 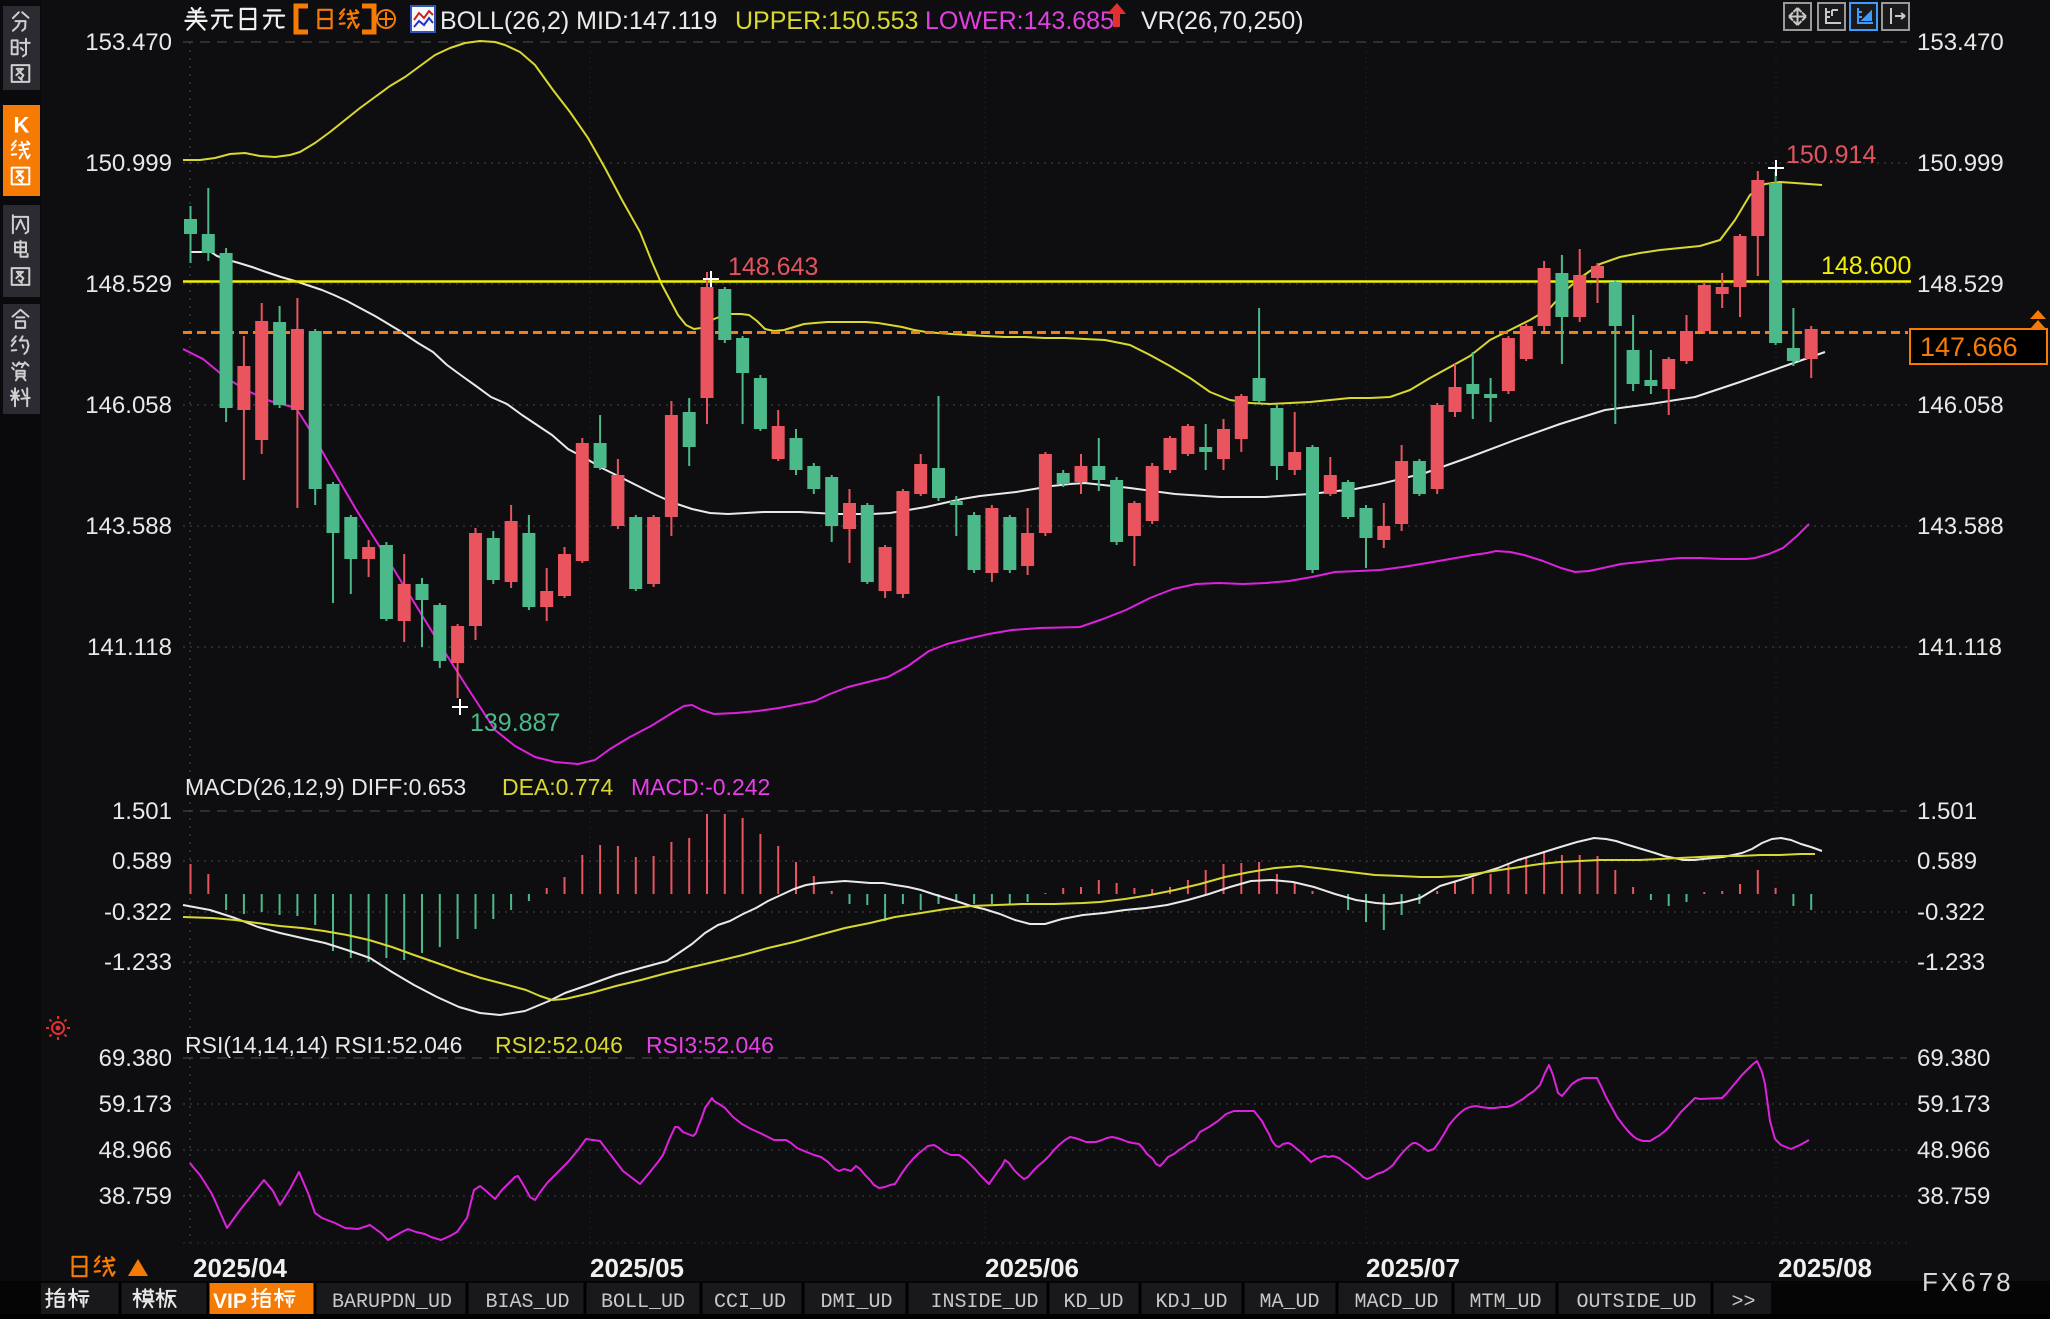 I want to click on svg-text: 150.914, so click(x=1831, y=155).